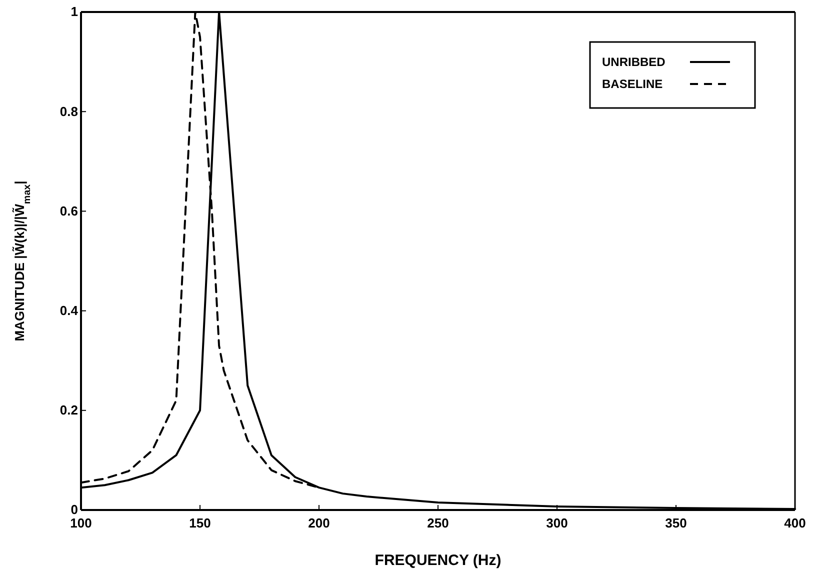 The height and width of the screenshot is (584, 815). I want to click on x-tick-label: 350, so click(676, 522).